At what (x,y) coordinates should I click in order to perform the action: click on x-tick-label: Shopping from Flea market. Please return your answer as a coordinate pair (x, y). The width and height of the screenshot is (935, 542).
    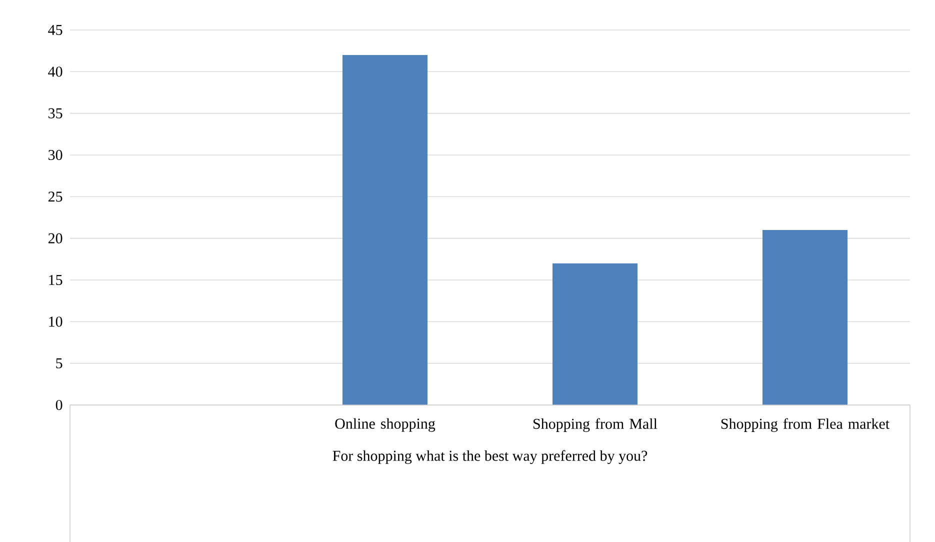
    Looking at the image, I should click on (805, 425).